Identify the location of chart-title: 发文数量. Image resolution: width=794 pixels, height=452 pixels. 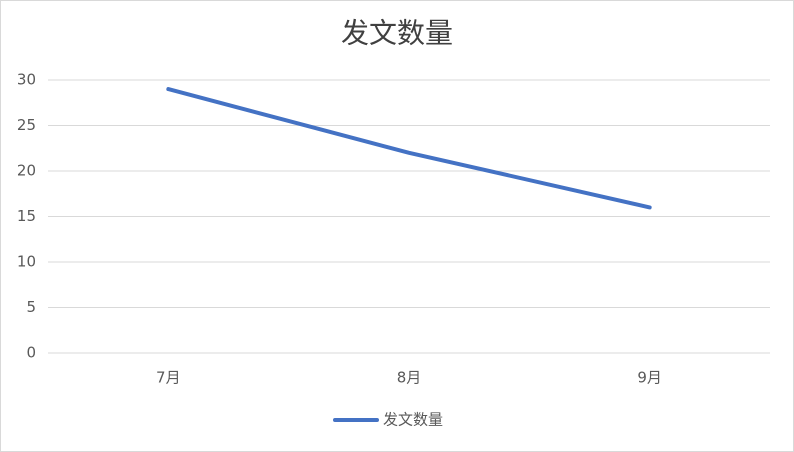
(397, 33).